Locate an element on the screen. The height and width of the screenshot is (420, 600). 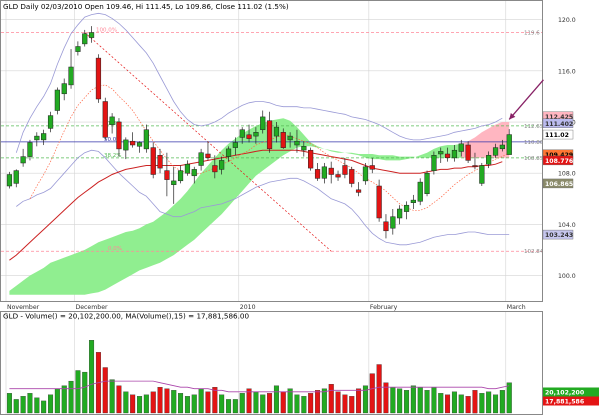
price-badge-label: 108.776 is located at coordinates (559, 161).